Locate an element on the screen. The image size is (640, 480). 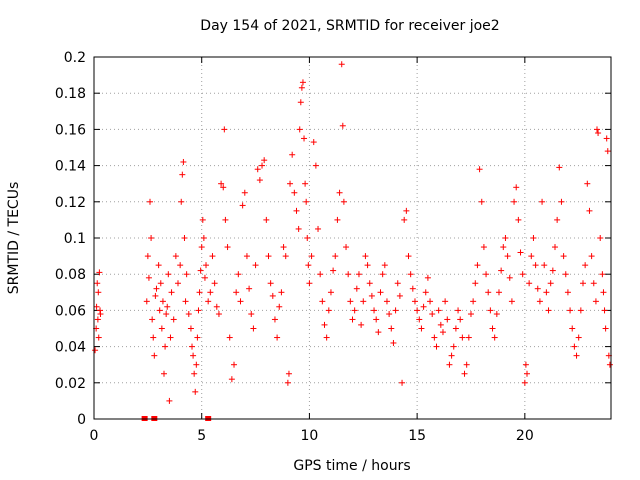
y-tick-label: 0.02 is located at coordinates (70, 384).